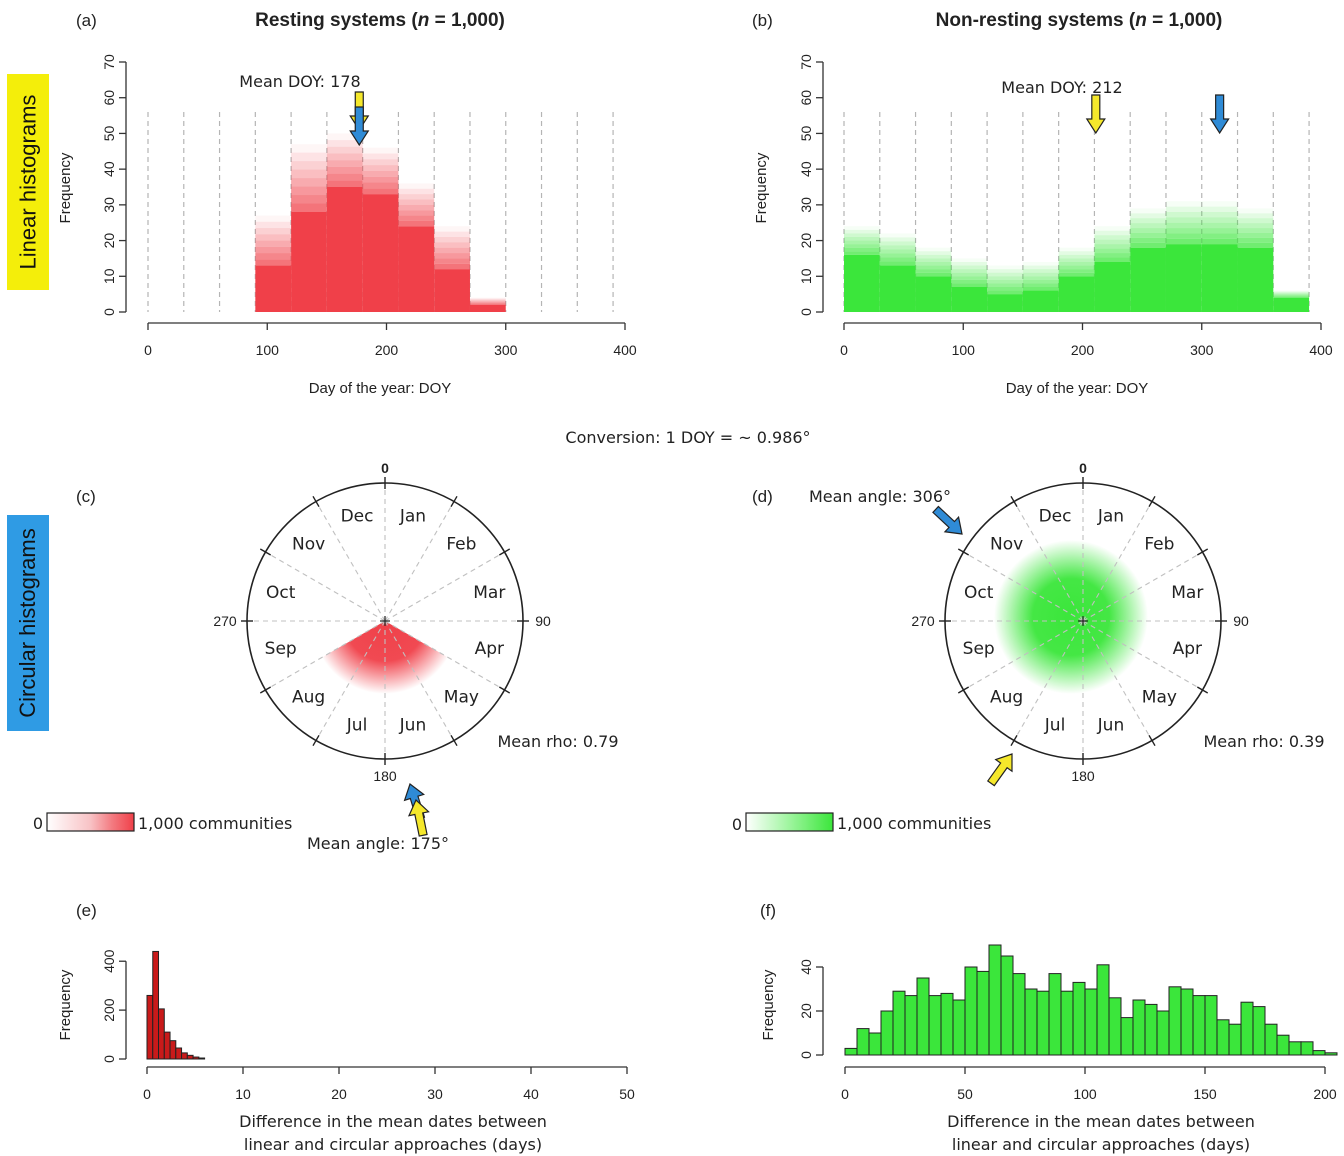  I want to click on panel-b-y-tick-label-20: 20, so click(806, 241).